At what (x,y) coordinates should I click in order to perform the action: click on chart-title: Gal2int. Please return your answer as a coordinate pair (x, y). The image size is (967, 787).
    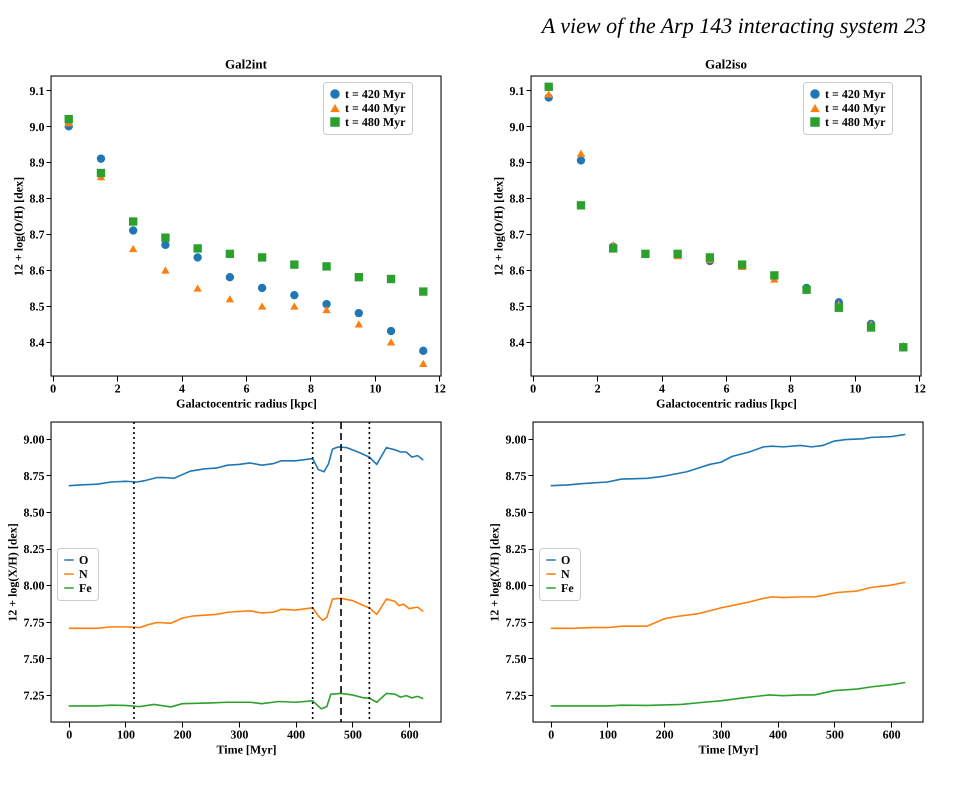
    Looking at the image, I should click on (246, 64).